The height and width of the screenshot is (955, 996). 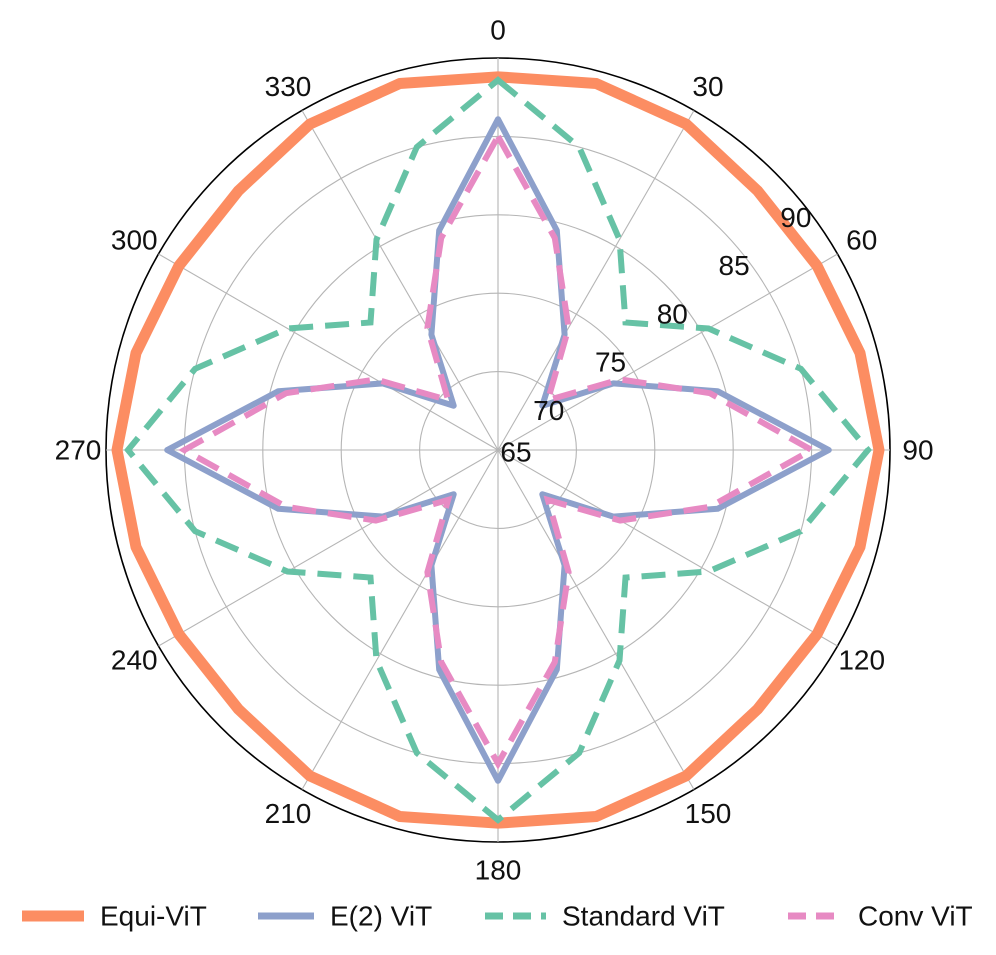 I want to click on legend-label-3: Conv ViT, so click(x=915, y=916).